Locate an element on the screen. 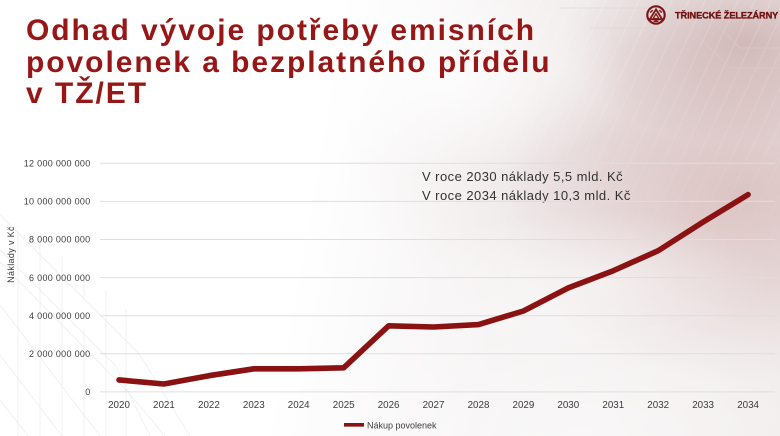 The width and height of the screenshot is (780, 436). svg-text: 8 000 000 000 is located at coordinates (59, 240).